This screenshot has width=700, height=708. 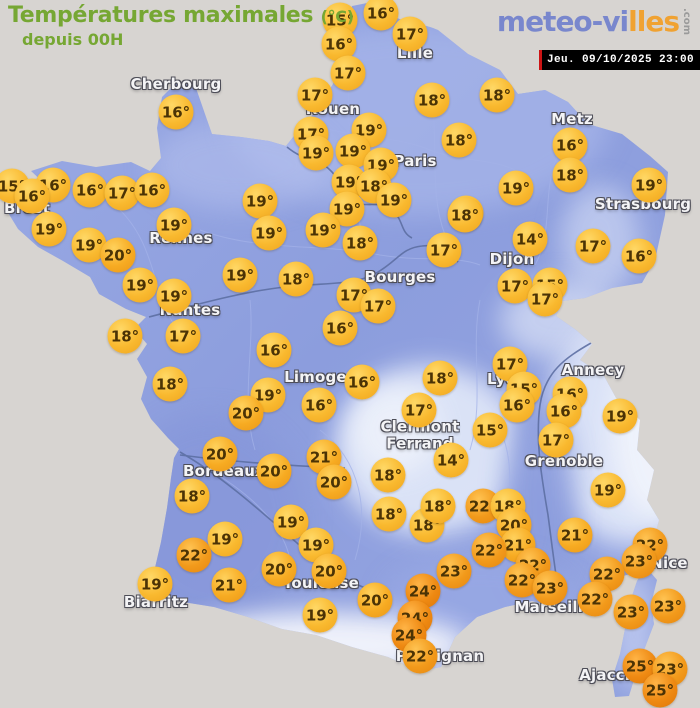 I want to click on title-unit: (°C), so click(x=337, y=16).